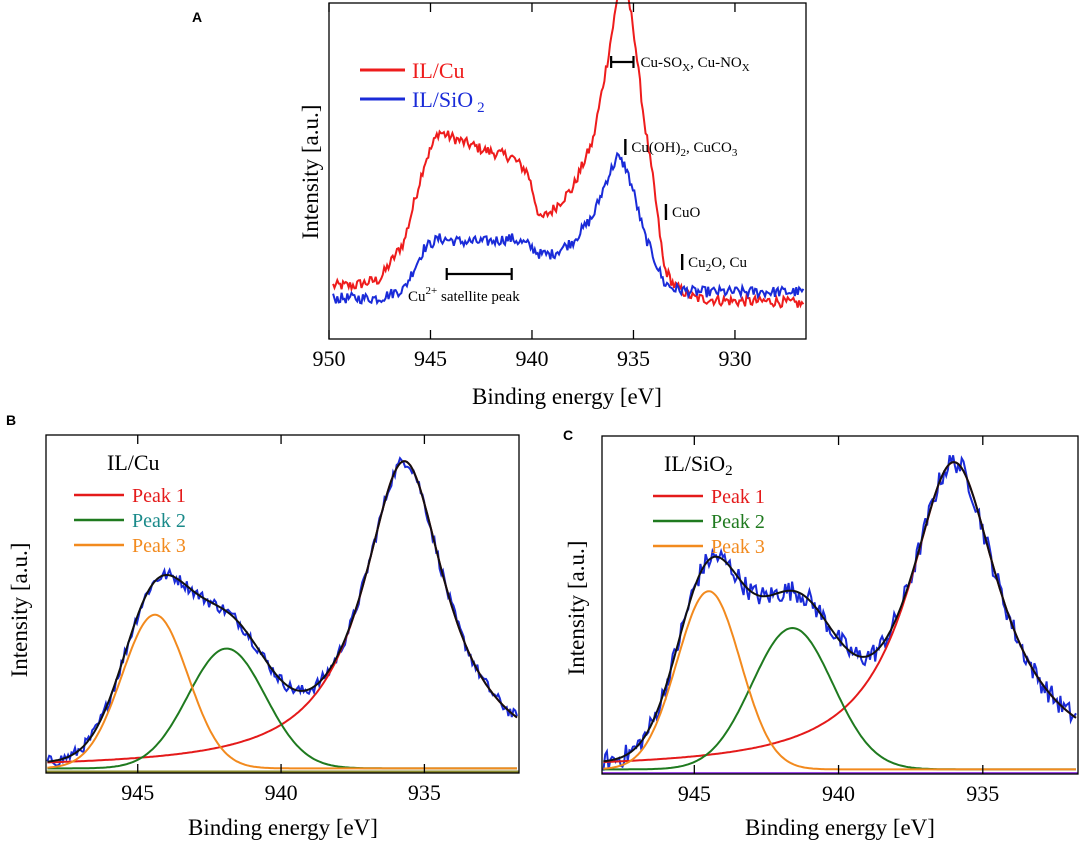  Describe the element at coordinates (19, 610) in the screenshot. I see `panel-b-ylabel: Intensity [a.u.]` at that location.